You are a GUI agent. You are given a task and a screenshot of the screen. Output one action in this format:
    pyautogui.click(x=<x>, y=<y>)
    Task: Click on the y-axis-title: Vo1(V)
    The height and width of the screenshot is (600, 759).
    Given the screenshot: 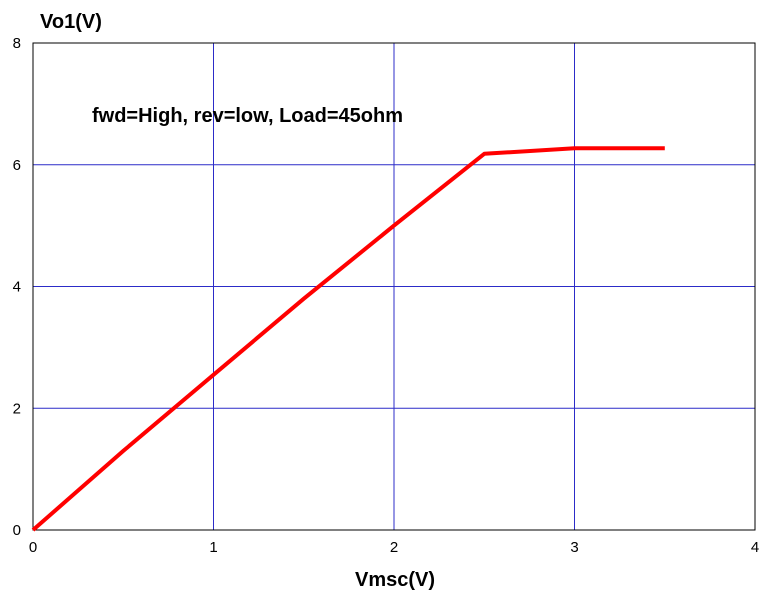 What is the action you would take?
    pyautogui.click(x=71, y=22)
    